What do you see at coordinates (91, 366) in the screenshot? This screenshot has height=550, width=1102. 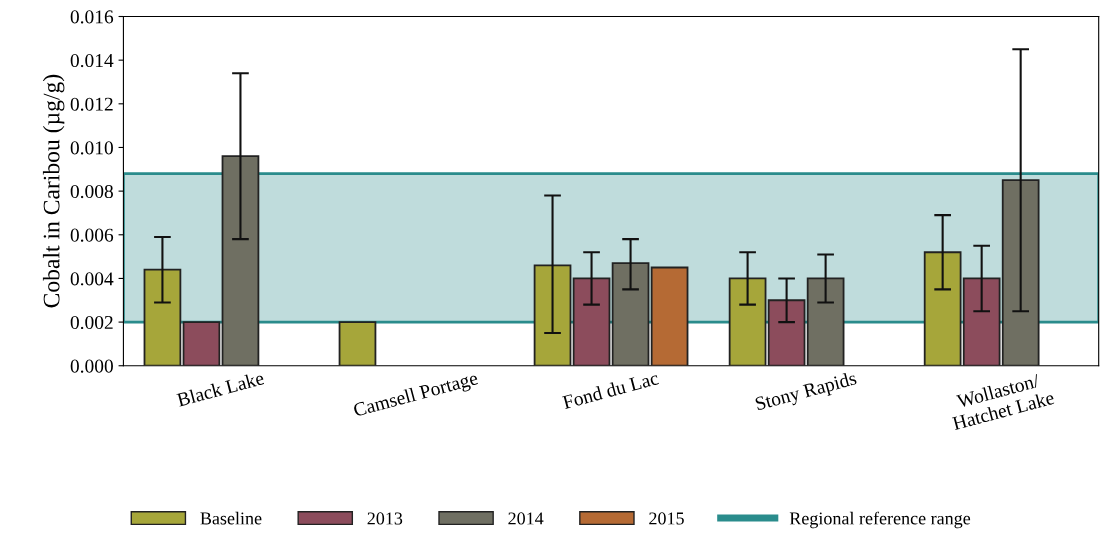 I see `y-tick-label: 0.000` at bounding box center [91, 366].